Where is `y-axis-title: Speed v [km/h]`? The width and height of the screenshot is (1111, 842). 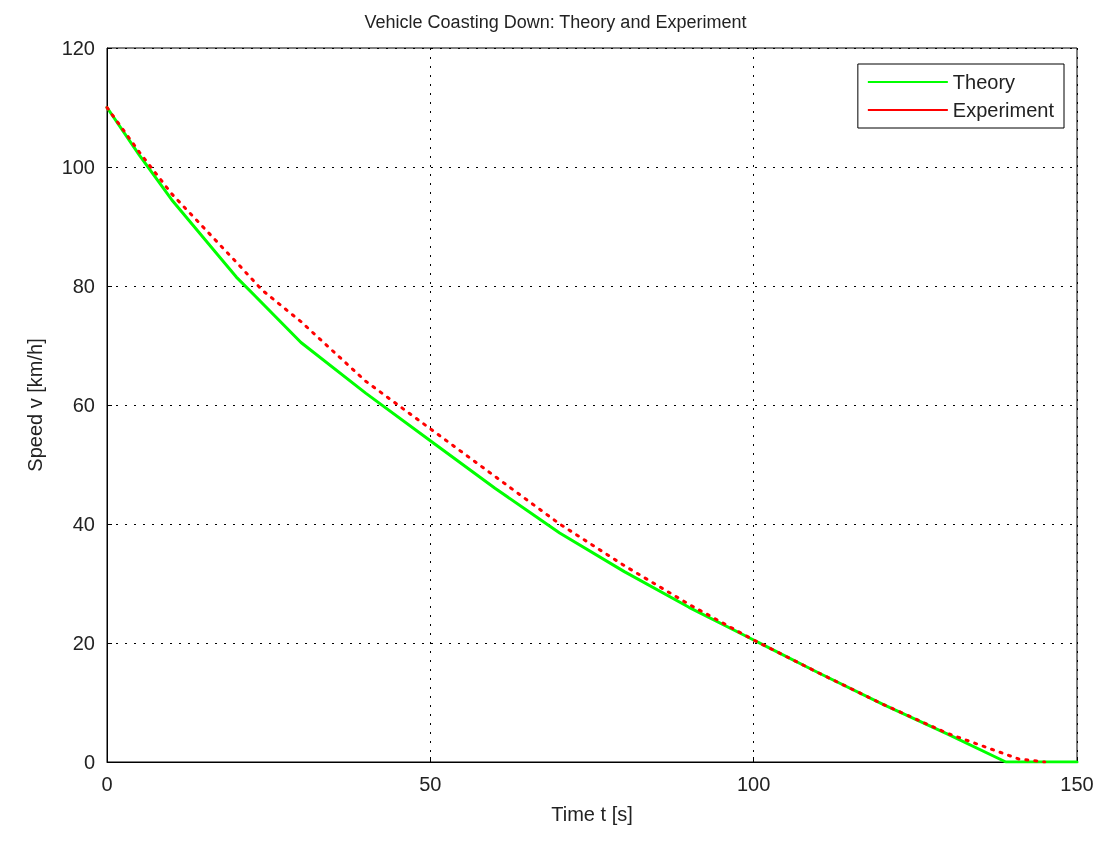
y-axis-title: Speed v [km/h] is located at coordinates (35, 405).